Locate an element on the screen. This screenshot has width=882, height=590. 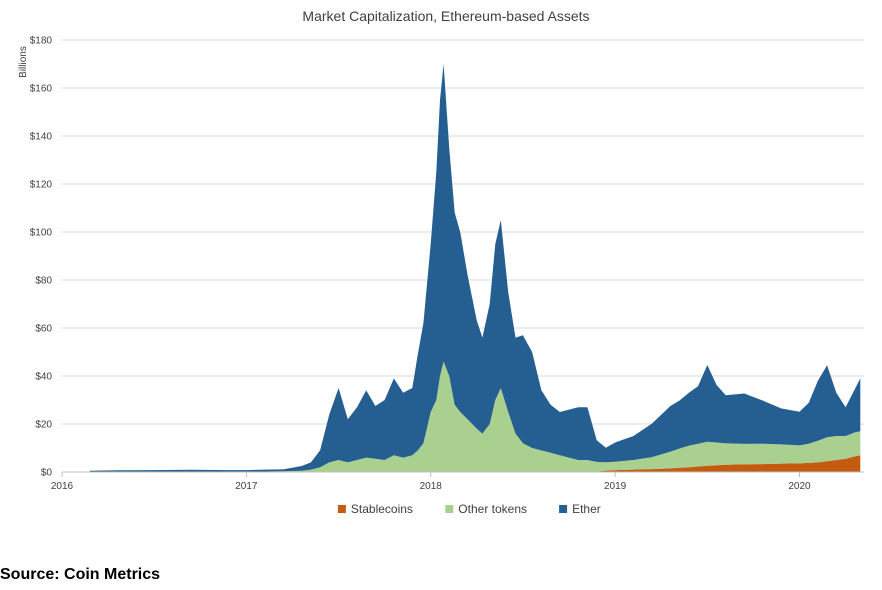
y-tick-label: $100 is located at coordinates (41, 233).